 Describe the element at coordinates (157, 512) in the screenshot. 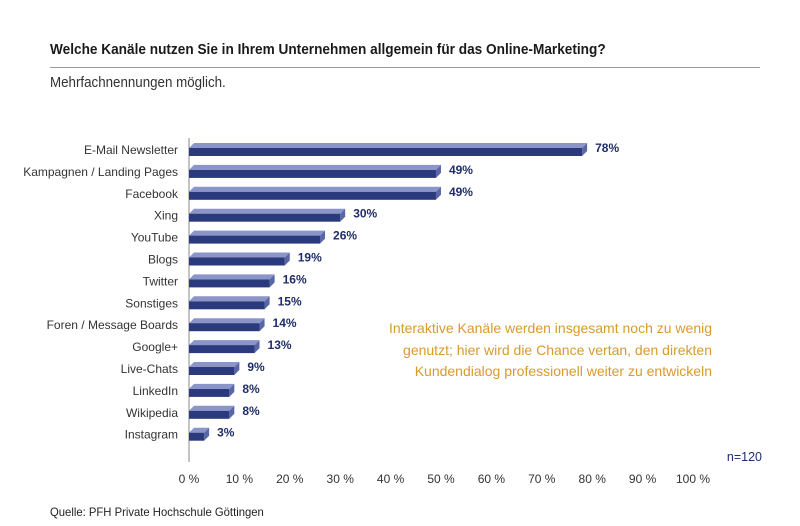

I see `source-note: Quelle: PFH Private Hochschule Göttingen` at that location.